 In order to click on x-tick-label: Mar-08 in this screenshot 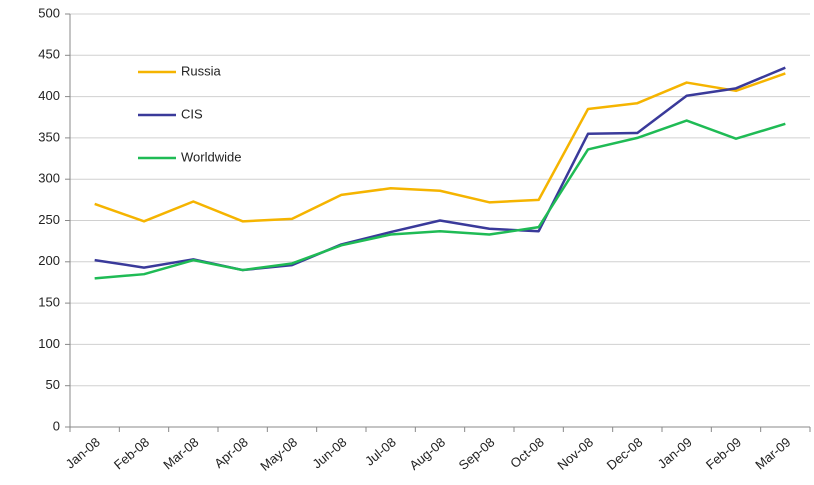, I will do `click(180, 453)`.